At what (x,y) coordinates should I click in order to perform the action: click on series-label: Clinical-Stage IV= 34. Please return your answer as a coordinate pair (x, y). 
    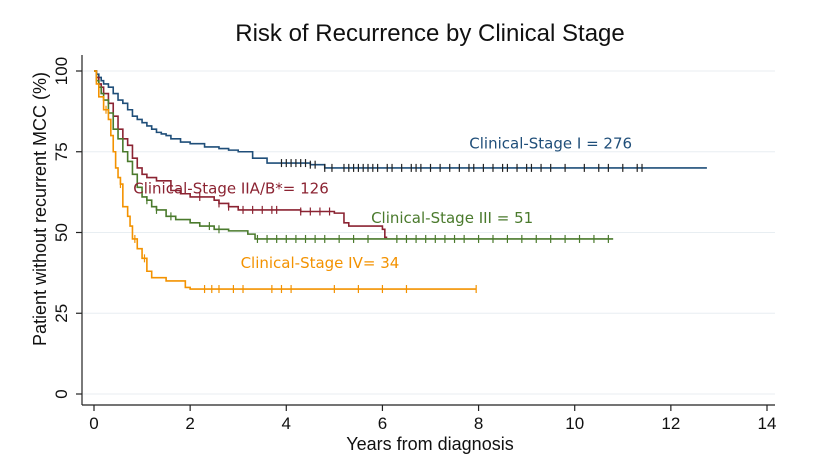
    Looking at the image, I should click on (320, 263).